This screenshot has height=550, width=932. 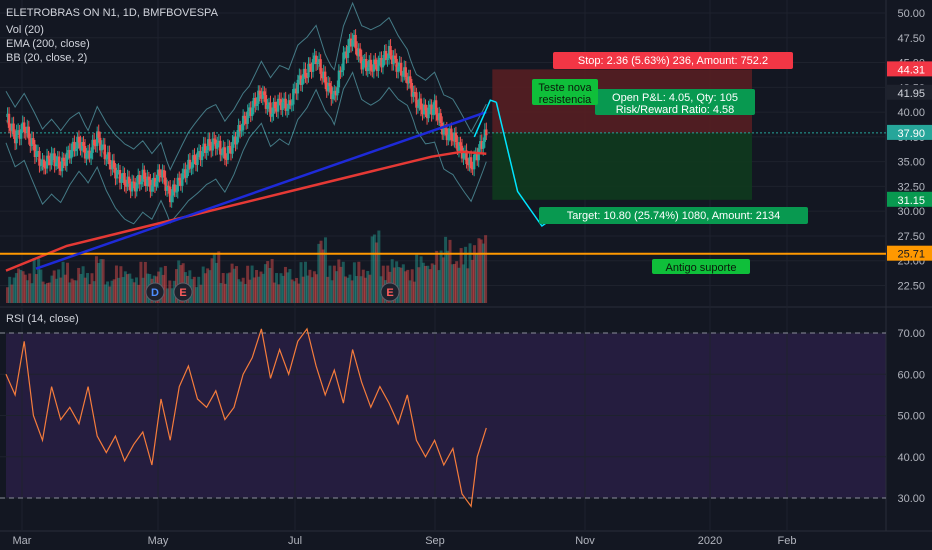 What do you see at coordinates (673, 60) in the screenshot?
I see `stop-label: Stop: 2.36 (5.63%) 236, Amount: 752.2` at bounding box center [673, 60].